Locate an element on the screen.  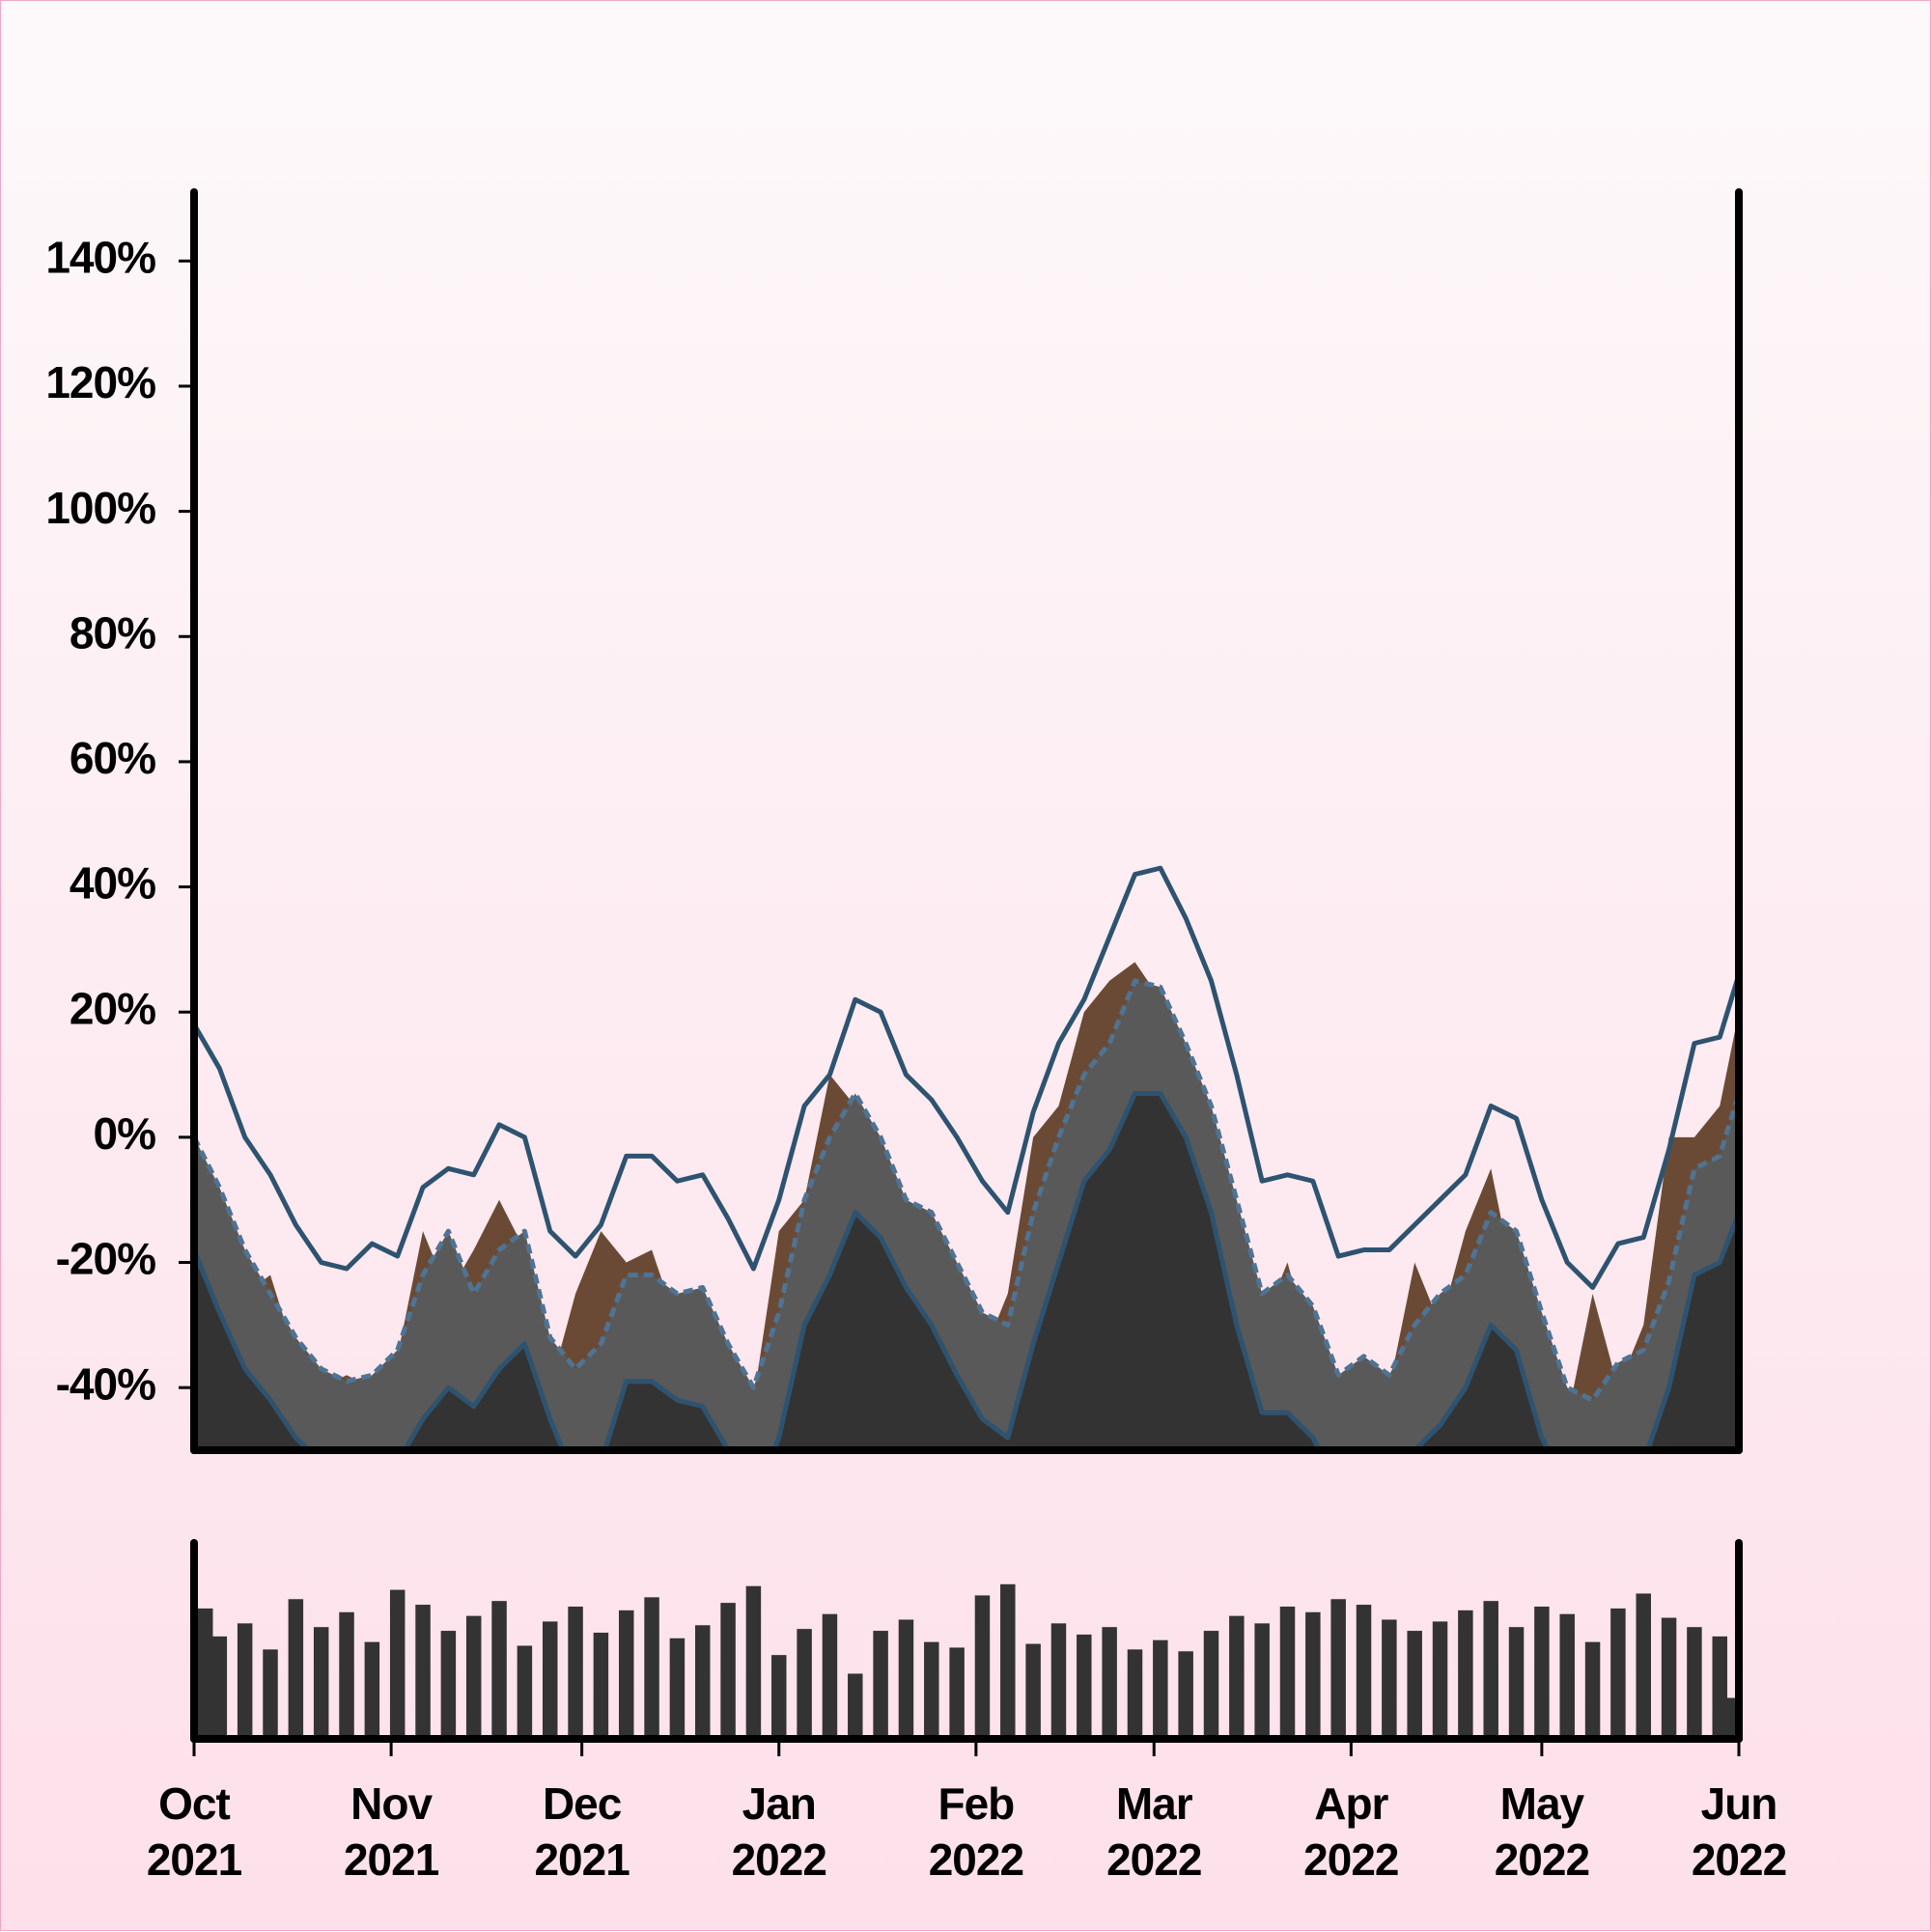
x-tick-label: Jan 2022 is located at coordinates (779, 1832).